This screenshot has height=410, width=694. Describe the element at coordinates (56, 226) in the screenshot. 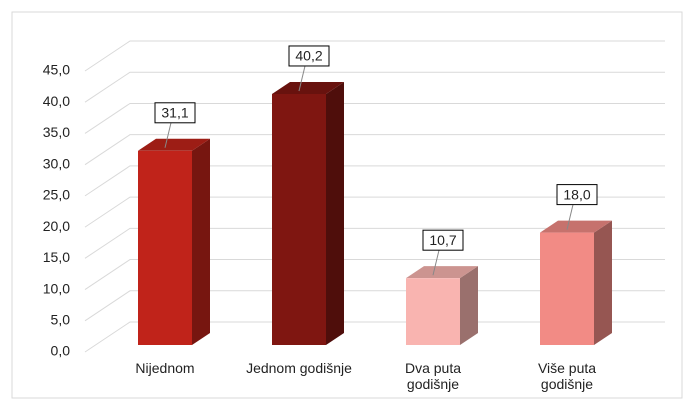

I see `y-tick-label: 20,0` at that location.